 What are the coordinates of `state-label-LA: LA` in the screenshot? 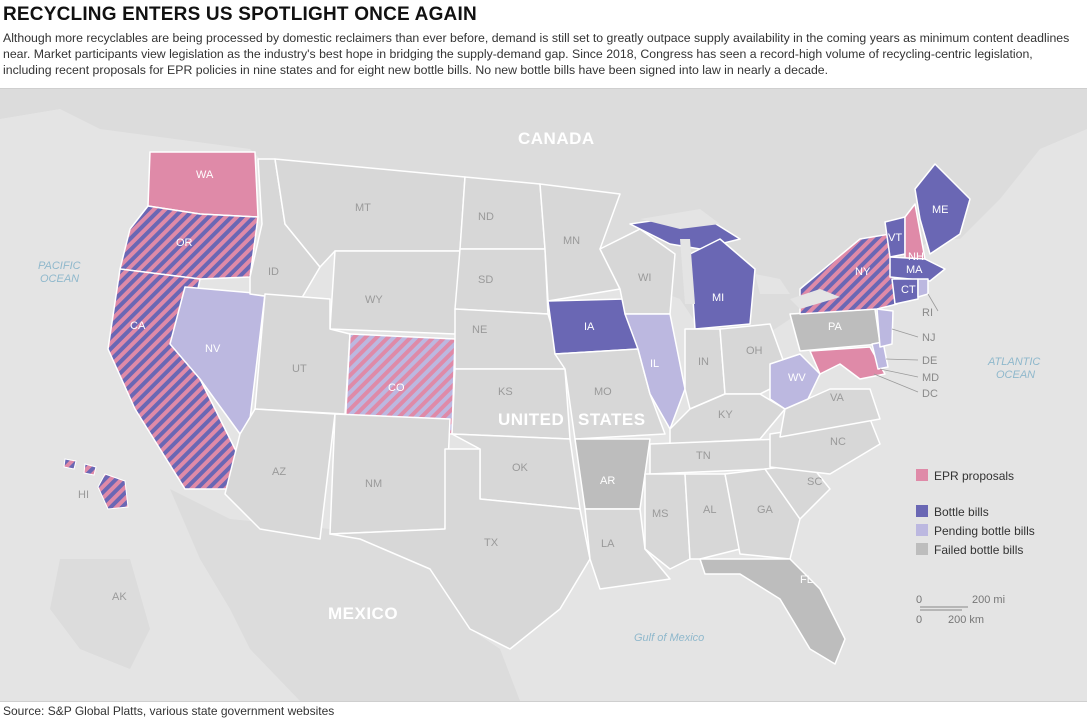 It's located at (608, 544).